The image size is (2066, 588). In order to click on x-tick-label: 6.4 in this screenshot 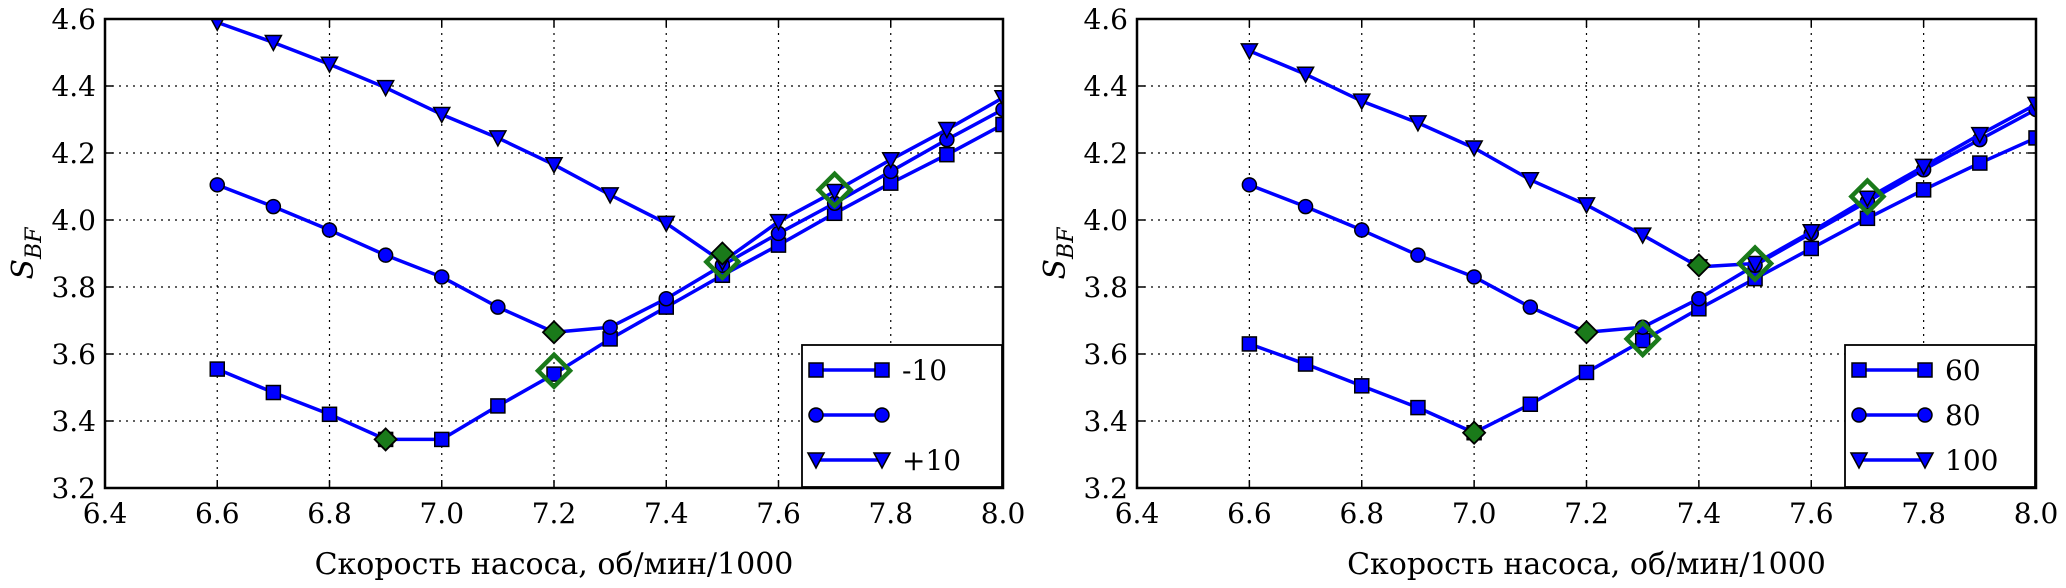, I will do `click(1137, 513)`.